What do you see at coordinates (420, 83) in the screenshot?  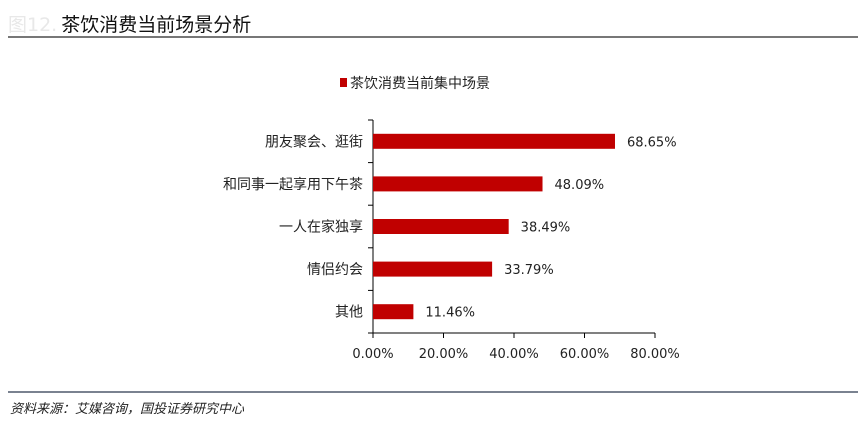 I see `legend-label: 茶饮消费当前集中场景` at bounding box center [420, 83].